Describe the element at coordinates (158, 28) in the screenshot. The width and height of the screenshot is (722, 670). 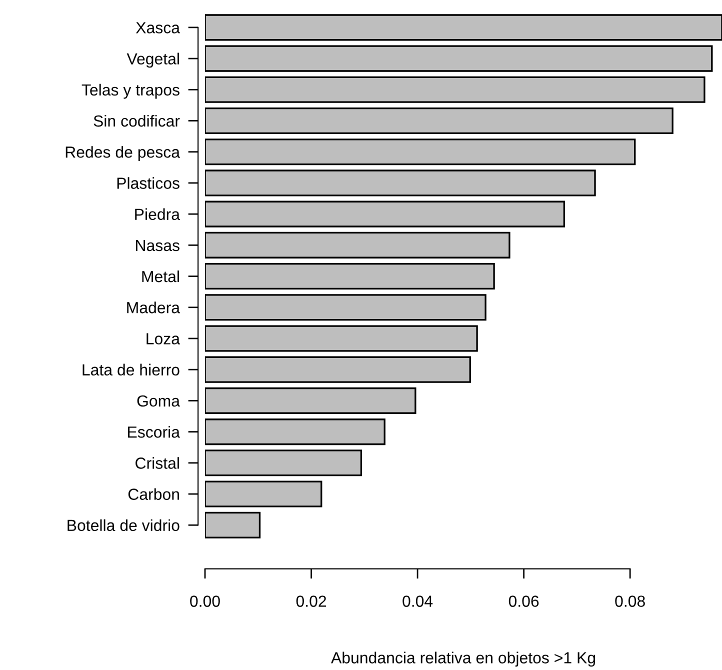
I see `y-tick-label: Xasca` at that location.